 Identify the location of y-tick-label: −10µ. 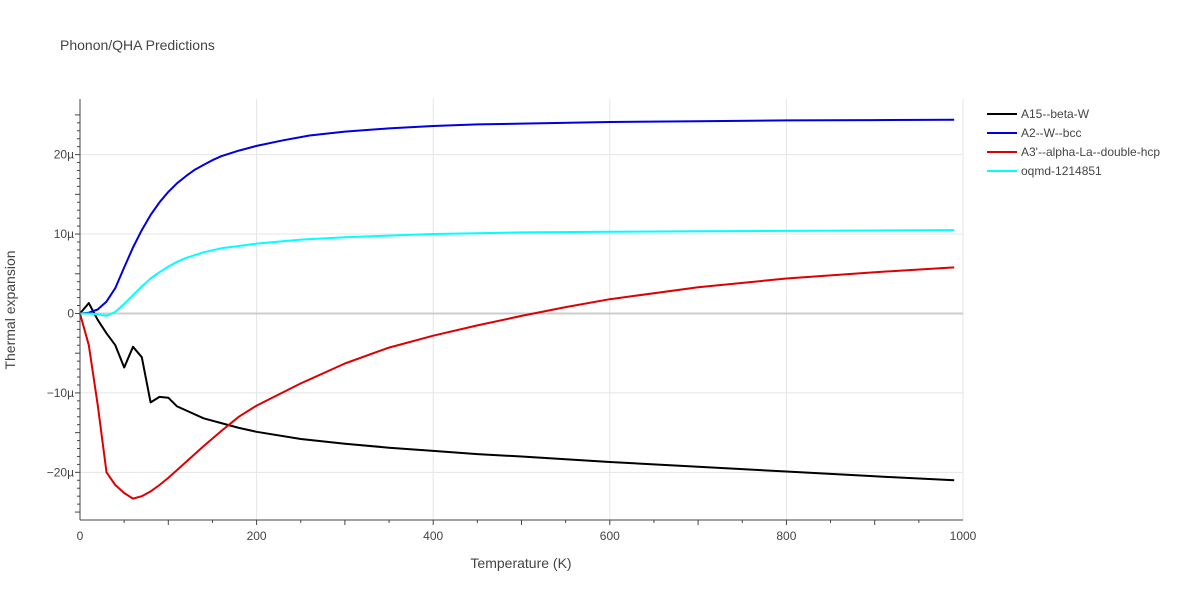
(60, 393).